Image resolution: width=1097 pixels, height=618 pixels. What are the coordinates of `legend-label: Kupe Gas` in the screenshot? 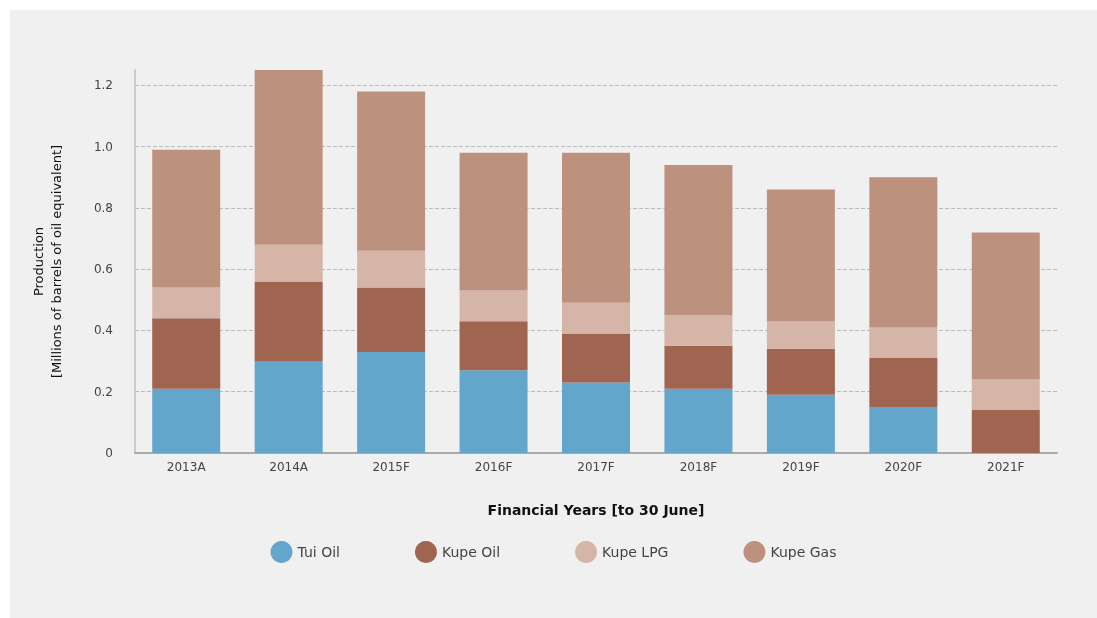 It's located at (803, 552).